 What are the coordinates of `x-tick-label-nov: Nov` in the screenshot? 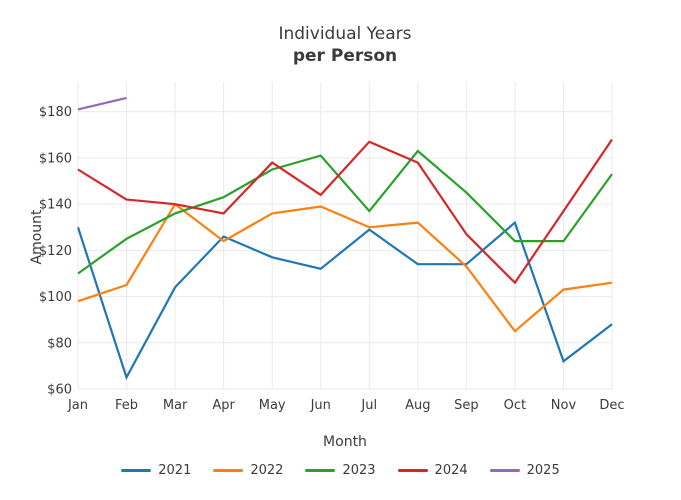 It's located at (564, 405).